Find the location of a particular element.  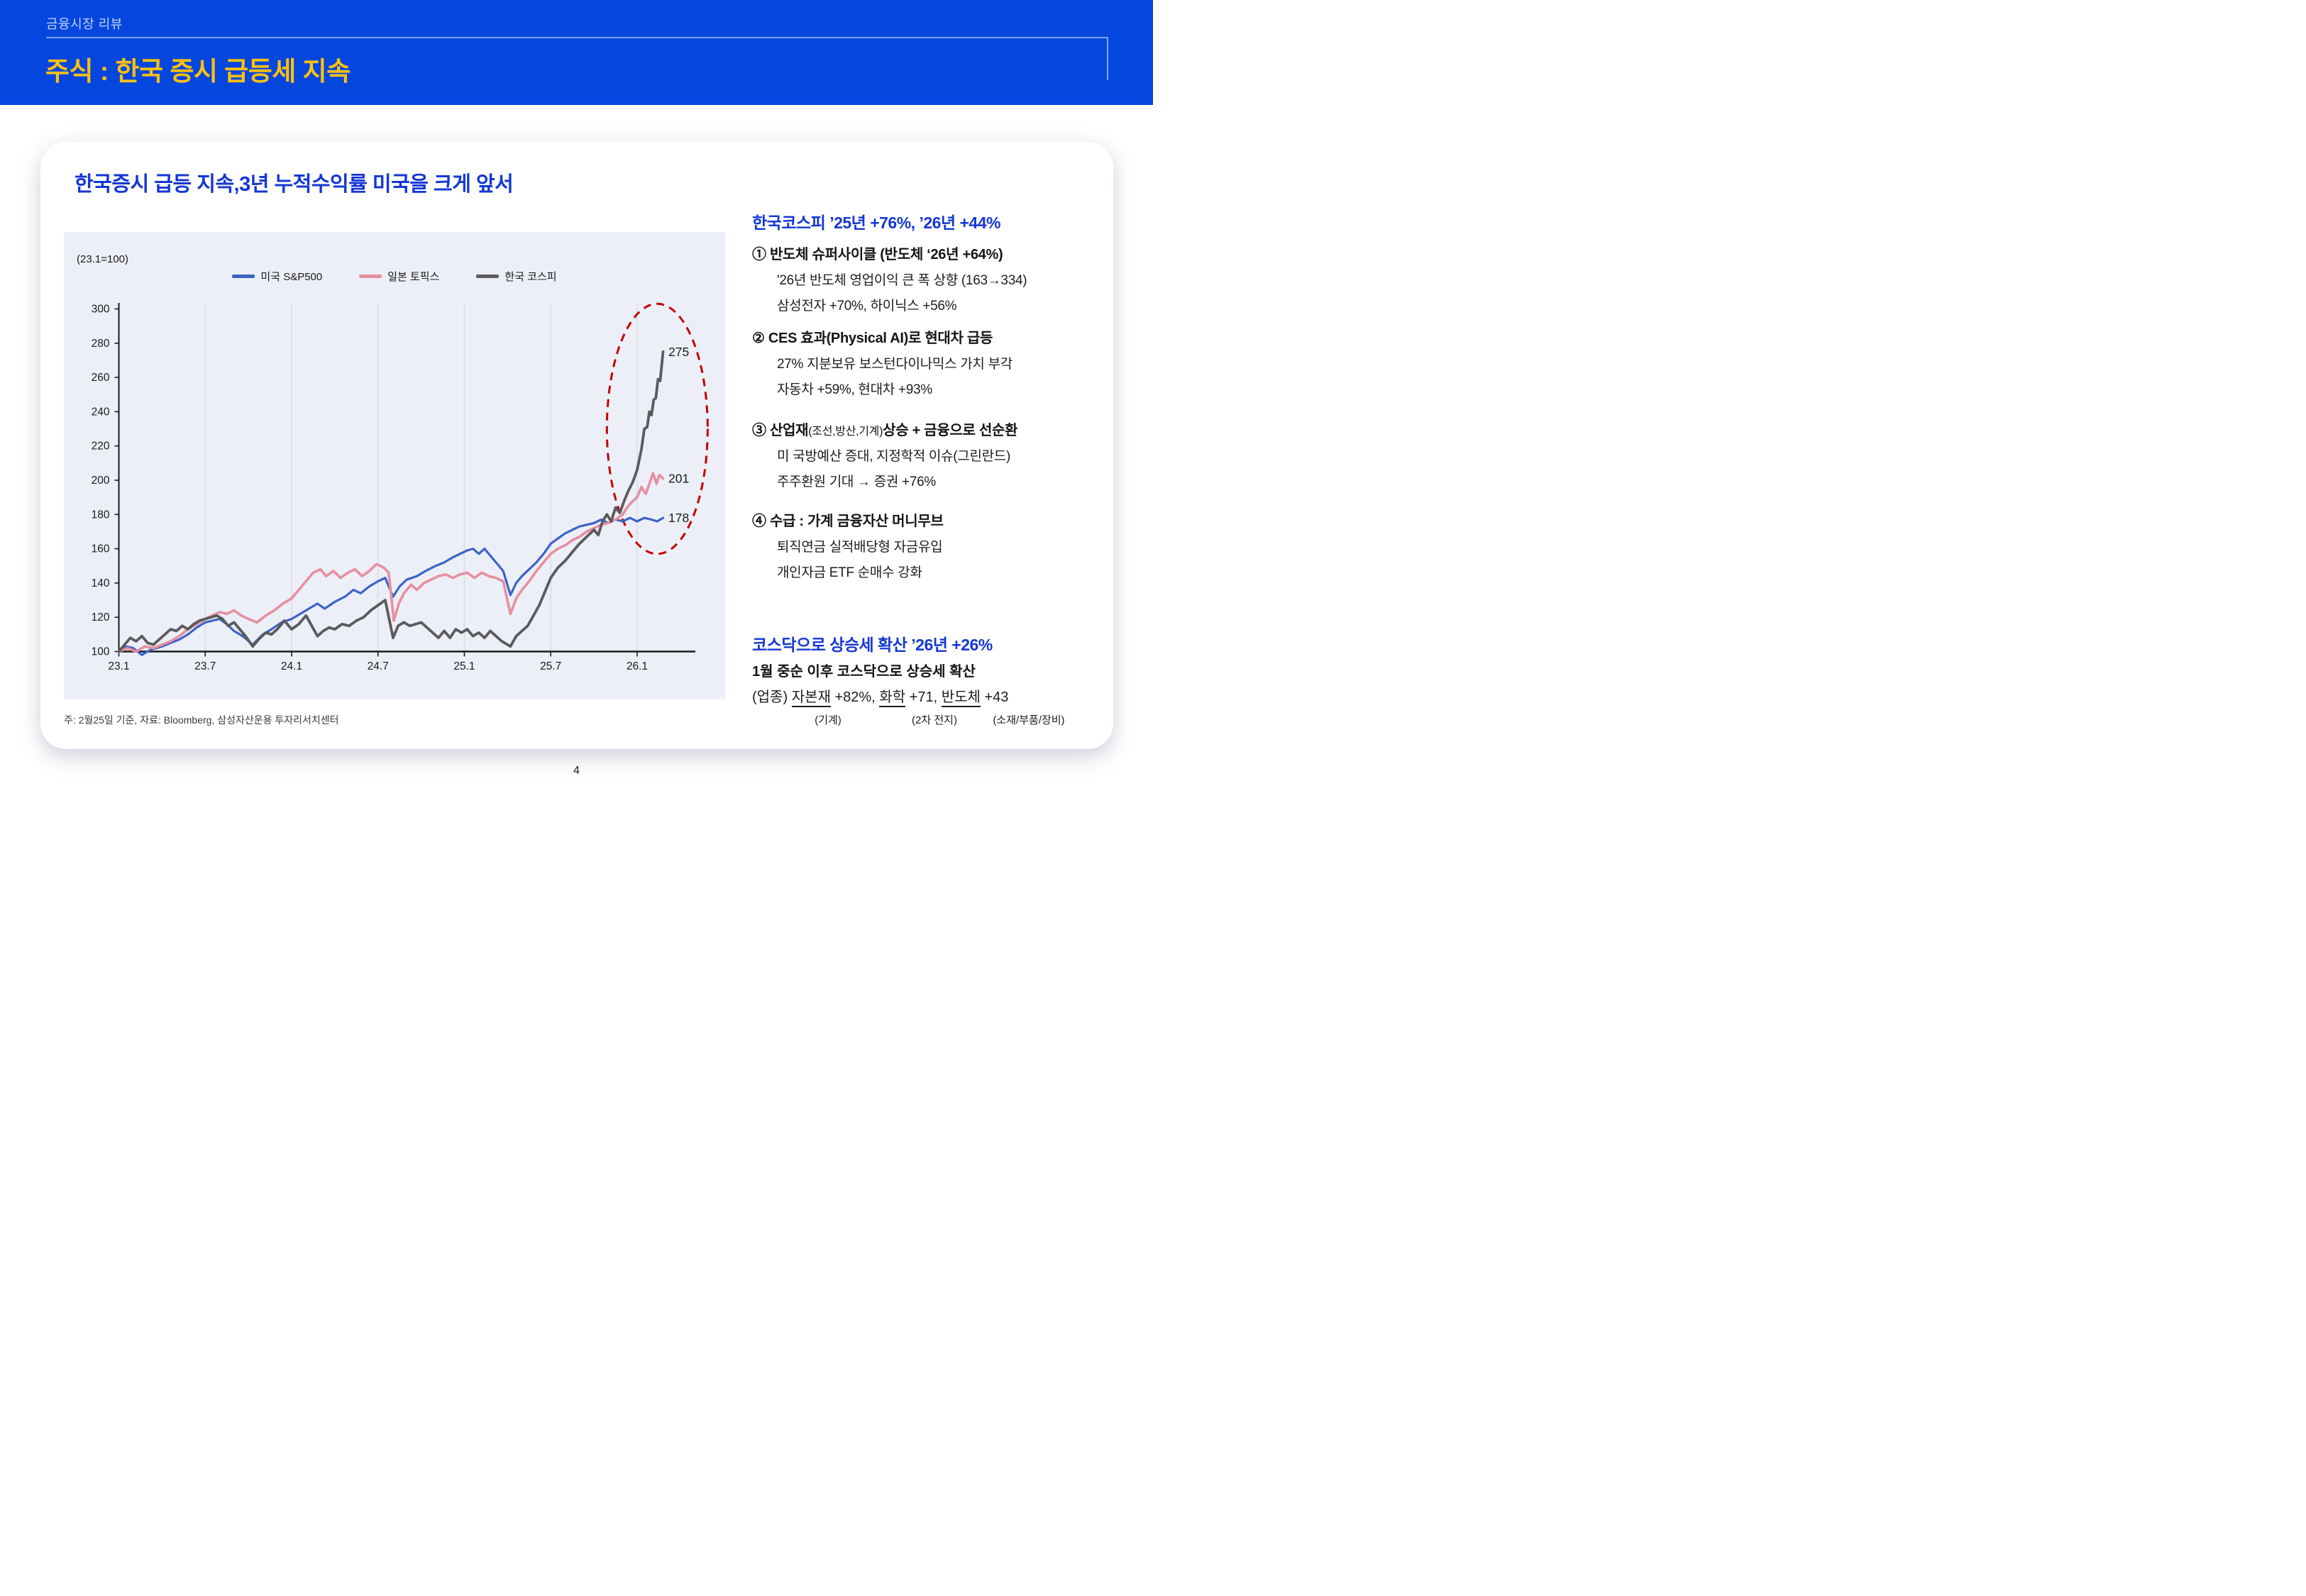

page-title: 주식 : 한국 증시 급등세 지속 is located at coordinates (198, 71).